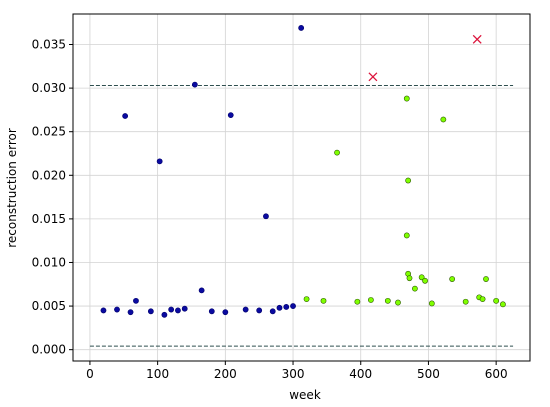 The height and width of the screenshot is (407, 550). Describe the element at coordinates (49, 45) in the screenshot. I see `y-tick-label: 0.035` at that location.